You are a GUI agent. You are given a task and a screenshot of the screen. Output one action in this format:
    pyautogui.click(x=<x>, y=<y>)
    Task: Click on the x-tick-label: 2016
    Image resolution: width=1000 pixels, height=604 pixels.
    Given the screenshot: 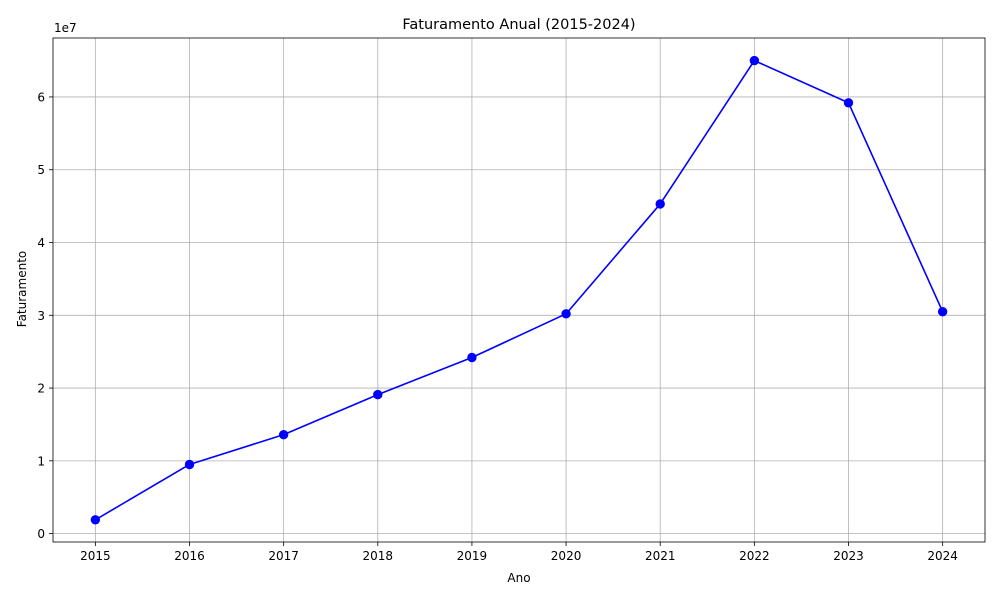 What is the action you would take?
    pyautogui.click(x=189, y=556)
    